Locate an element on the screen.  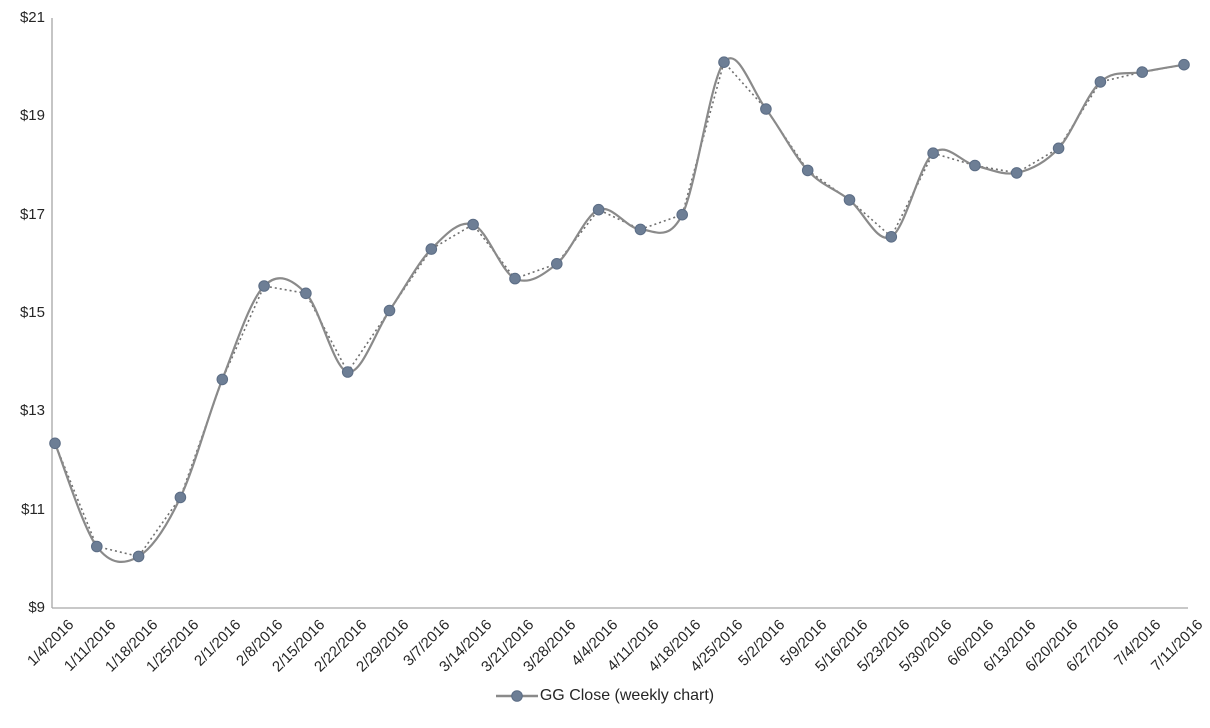
y-tick-label: $21 is located at coordinates (32, 17).